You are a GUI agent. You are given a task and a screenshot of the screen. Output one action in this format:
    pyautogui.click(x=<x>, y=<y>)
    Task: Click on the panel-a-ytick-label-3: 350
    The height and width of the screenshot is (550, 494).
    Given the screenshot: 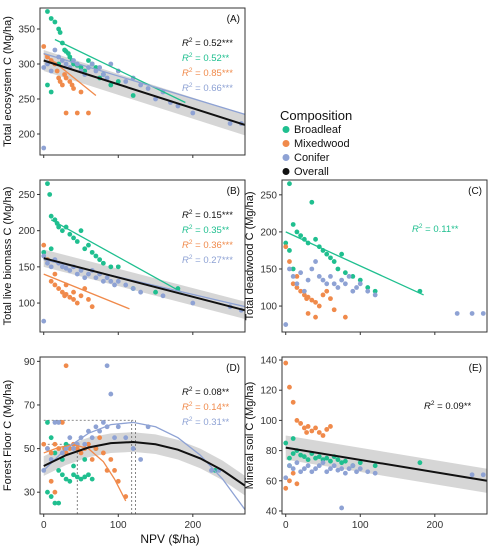 What is the action you would take?
    pyautogui.click(x=26, y=30)
    